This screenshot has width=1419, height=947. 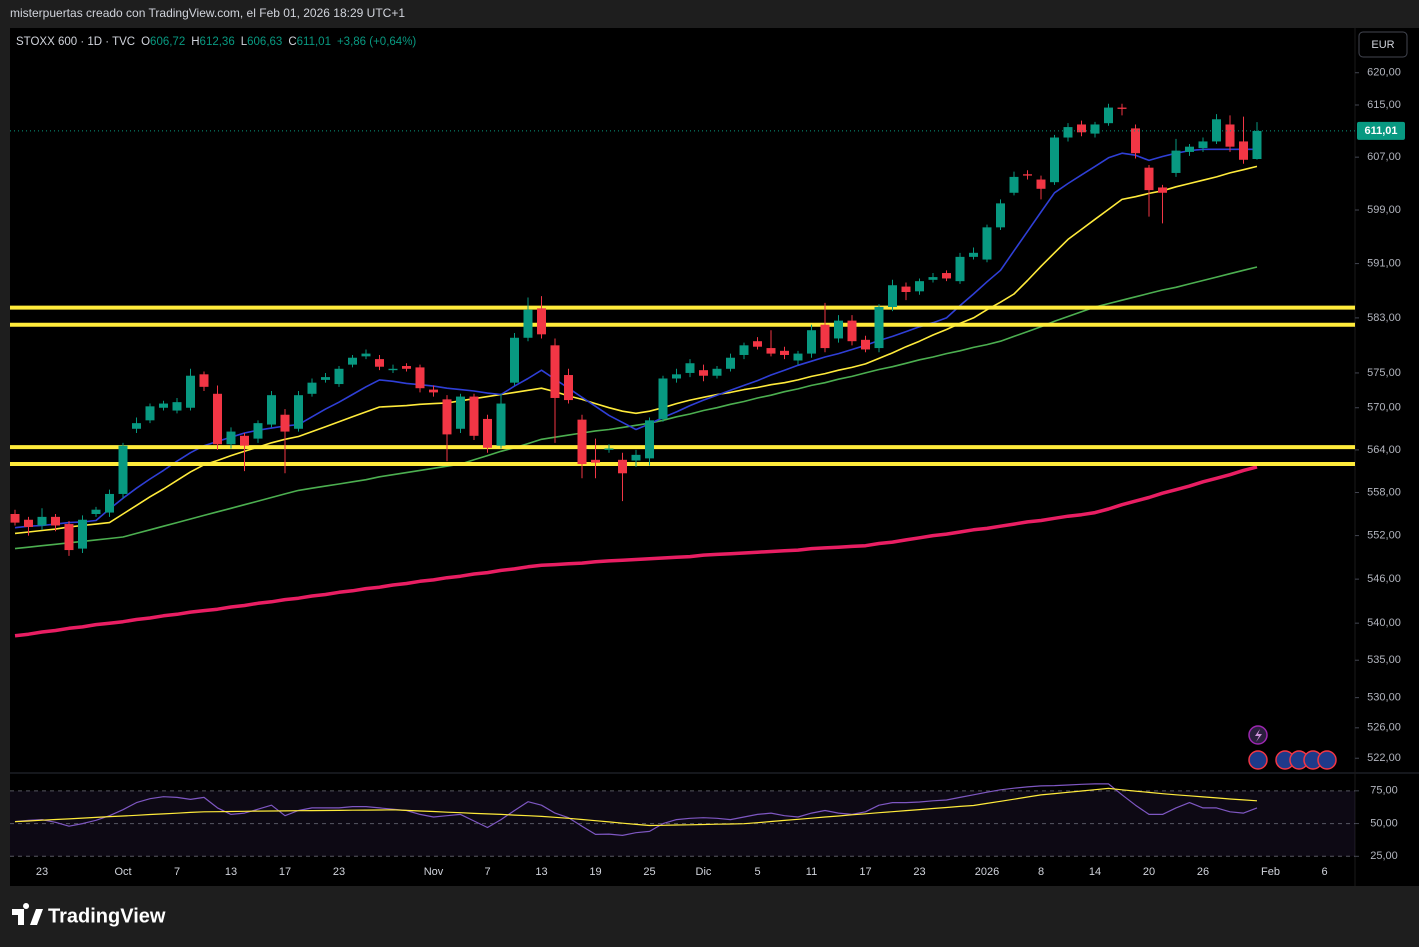 What do you see at coordinates (264, 42) in the screenshot?
I see `legend-value: 606,63` at bounding box center [264, 42].